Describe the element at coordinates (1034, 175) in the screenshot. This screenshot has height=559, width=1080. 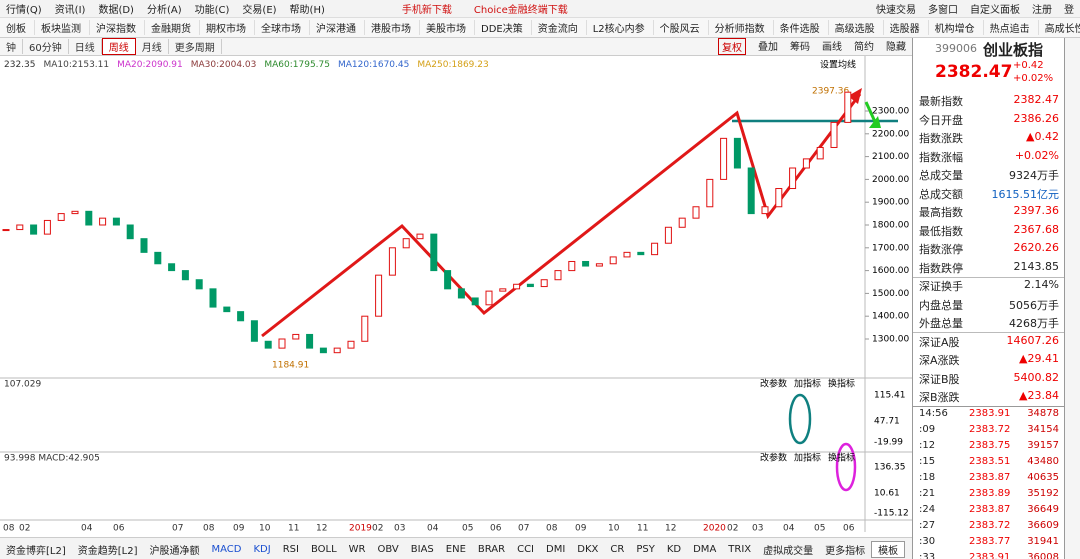
I see `quote-value: 9324万手` at that location.